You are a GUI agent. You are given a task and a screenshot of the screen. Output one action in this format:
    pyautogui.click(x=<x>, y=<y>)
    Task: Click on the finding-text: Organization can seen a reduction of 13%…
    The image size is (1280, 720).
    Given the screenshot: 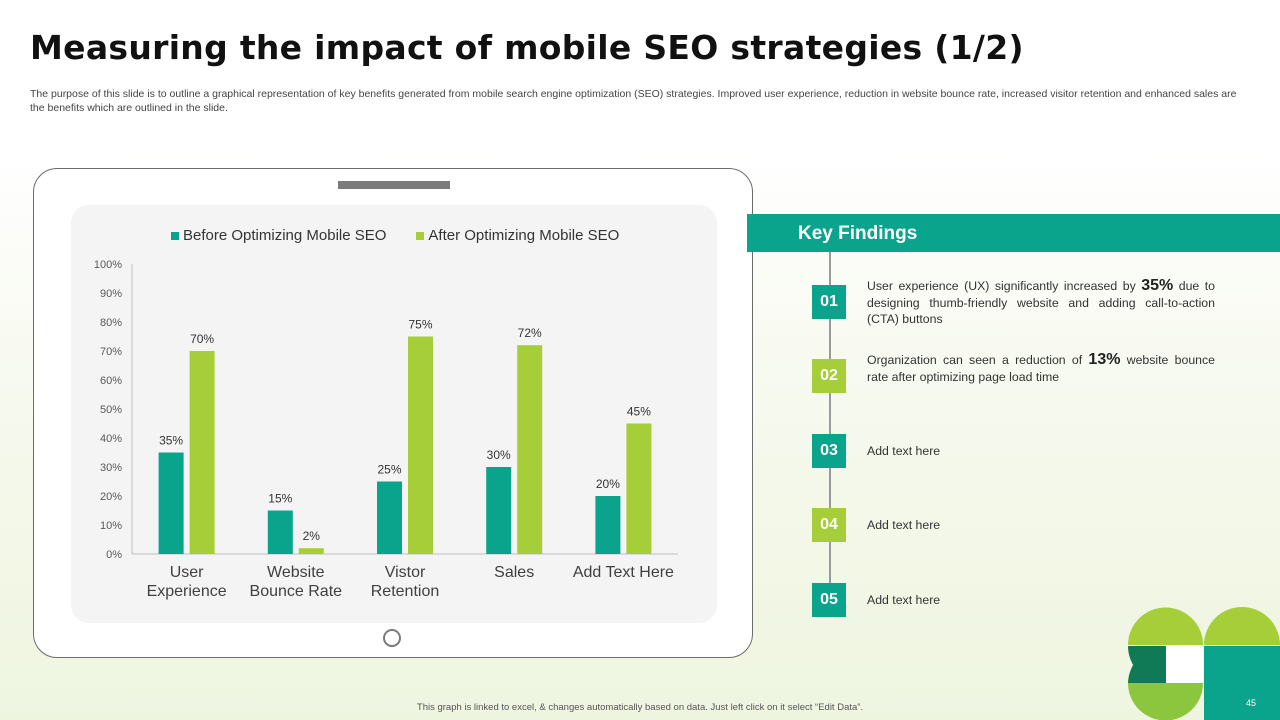 What is the action you would take?
    pyautogui.click(x=1041, y=368)
    